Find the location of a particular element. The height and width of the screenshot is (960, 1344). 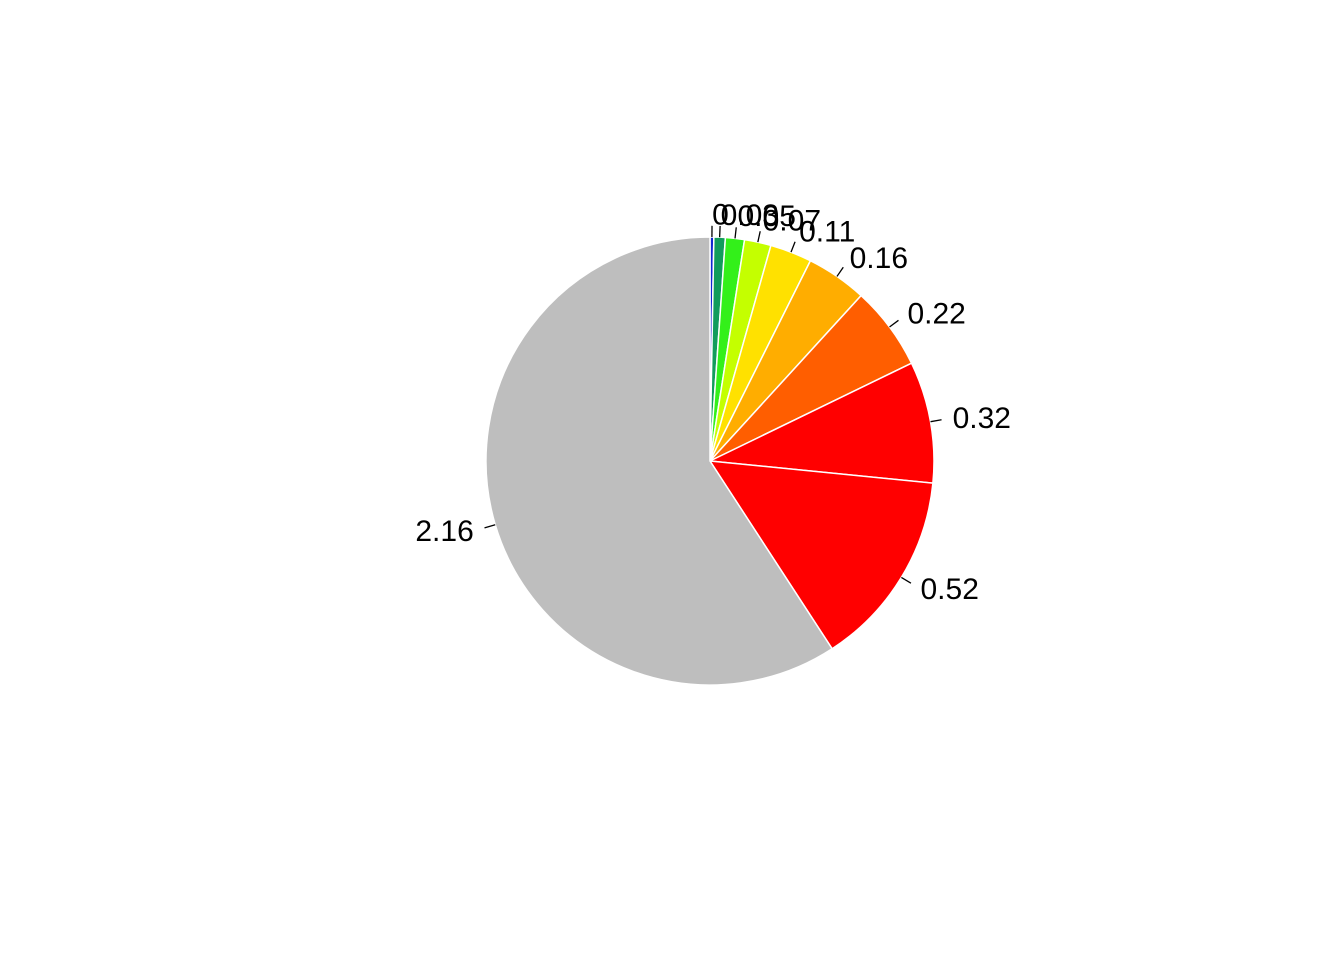

slice-label: 0.32 is located at coordinates (982, 418).